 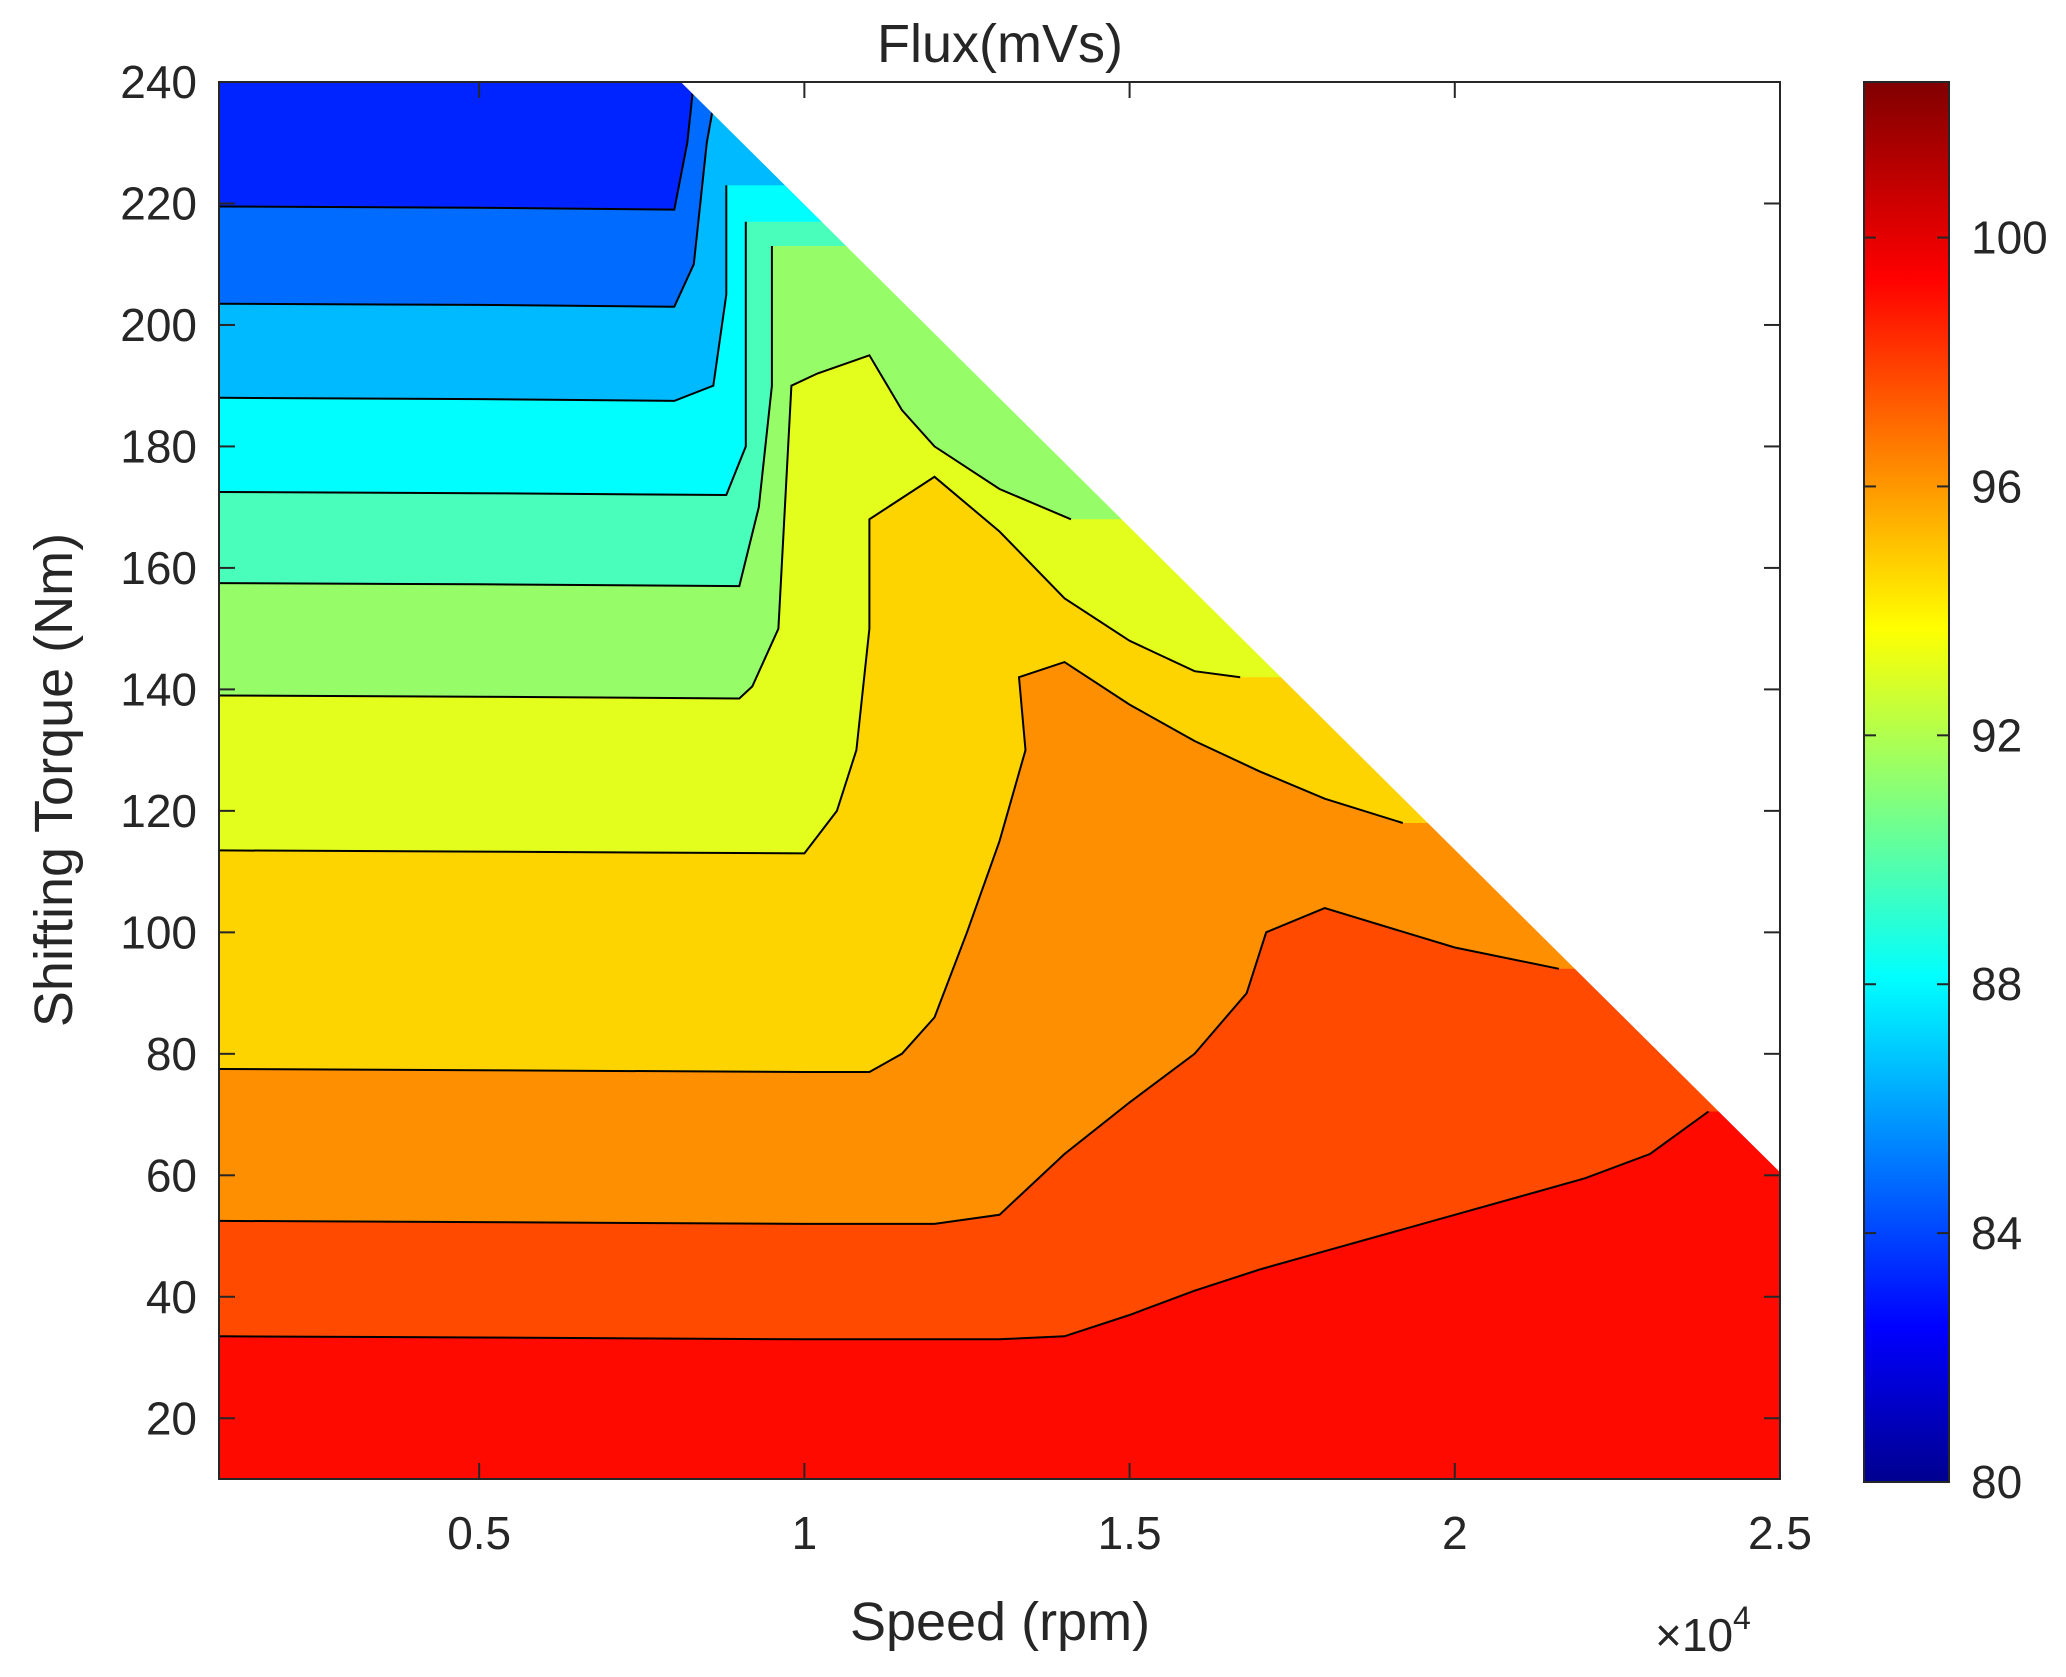 I want to click on x-axis-exponent-power: 4, so click(x=1742, y=1618).